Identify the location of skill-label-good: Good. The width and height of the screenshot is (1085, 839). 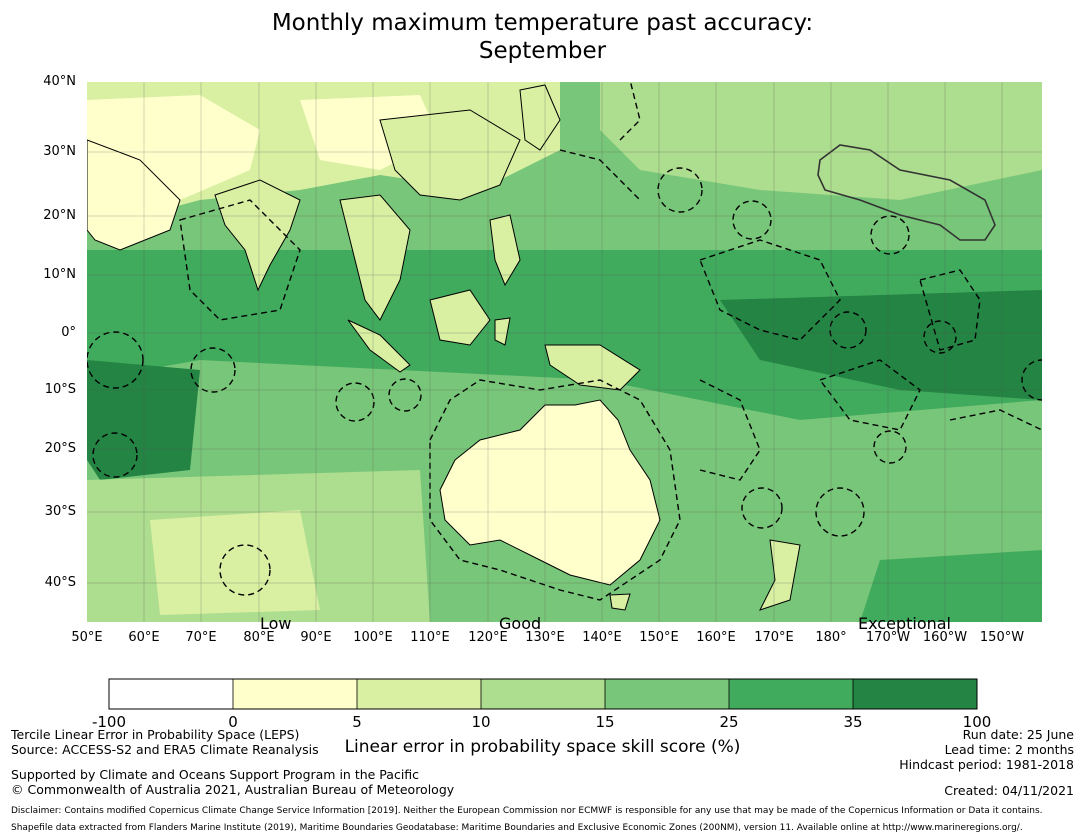
(520, 623).